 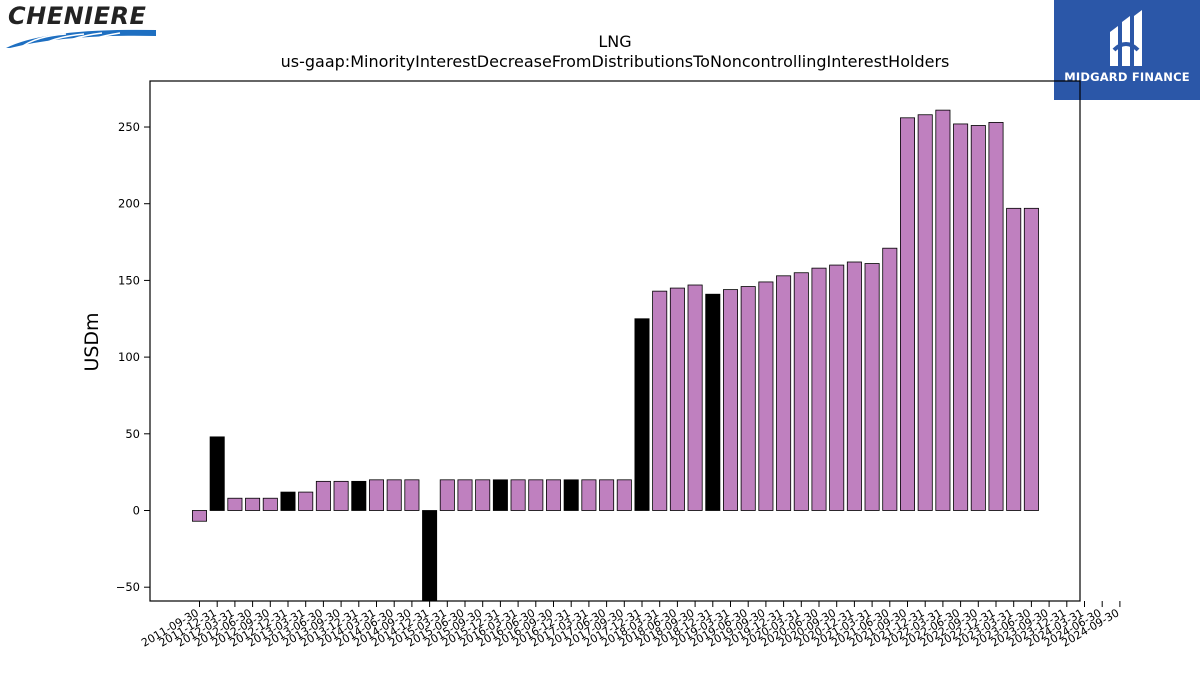 What do you see at coordinates (615, 41) in the screenshot?
I see `chart-title-ticker: LNG` at bounding box center [615, 41].